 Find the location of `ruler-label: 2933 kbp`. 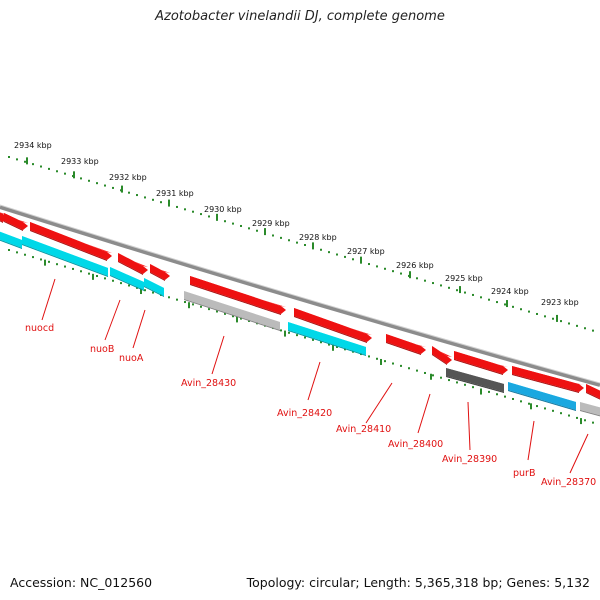

ruler-label: 2933 kbp is located at coordinates (80, 161).